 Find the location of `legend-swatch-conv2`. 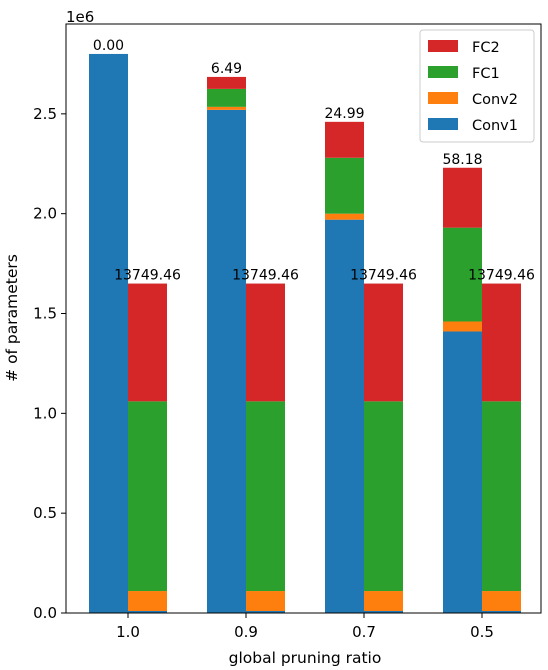

legend-swatch-conv2 is located at coordinates (443, 98).